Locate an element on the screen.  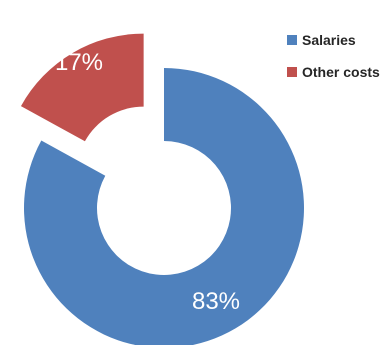
slice-other-costs is located at coordinates (82, 87).